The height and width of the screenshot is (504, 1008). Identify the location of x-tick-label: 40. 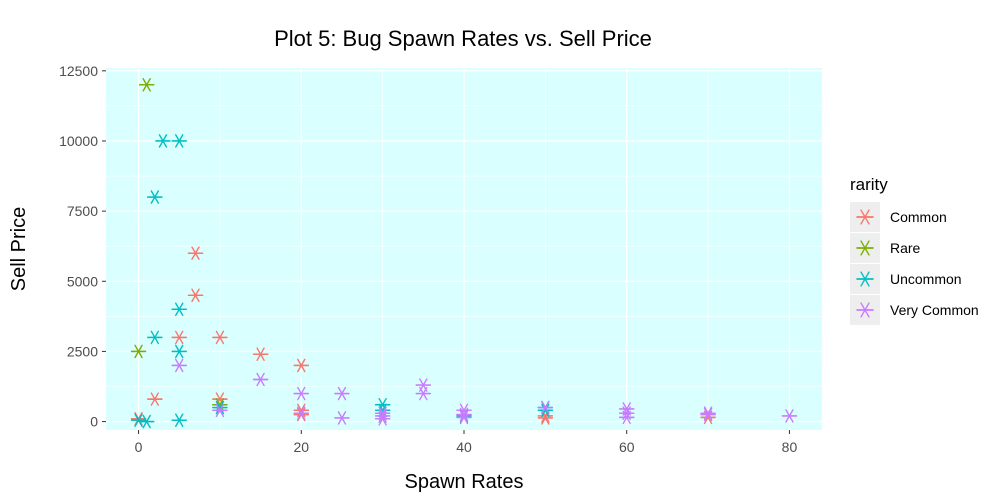
(464, 447).